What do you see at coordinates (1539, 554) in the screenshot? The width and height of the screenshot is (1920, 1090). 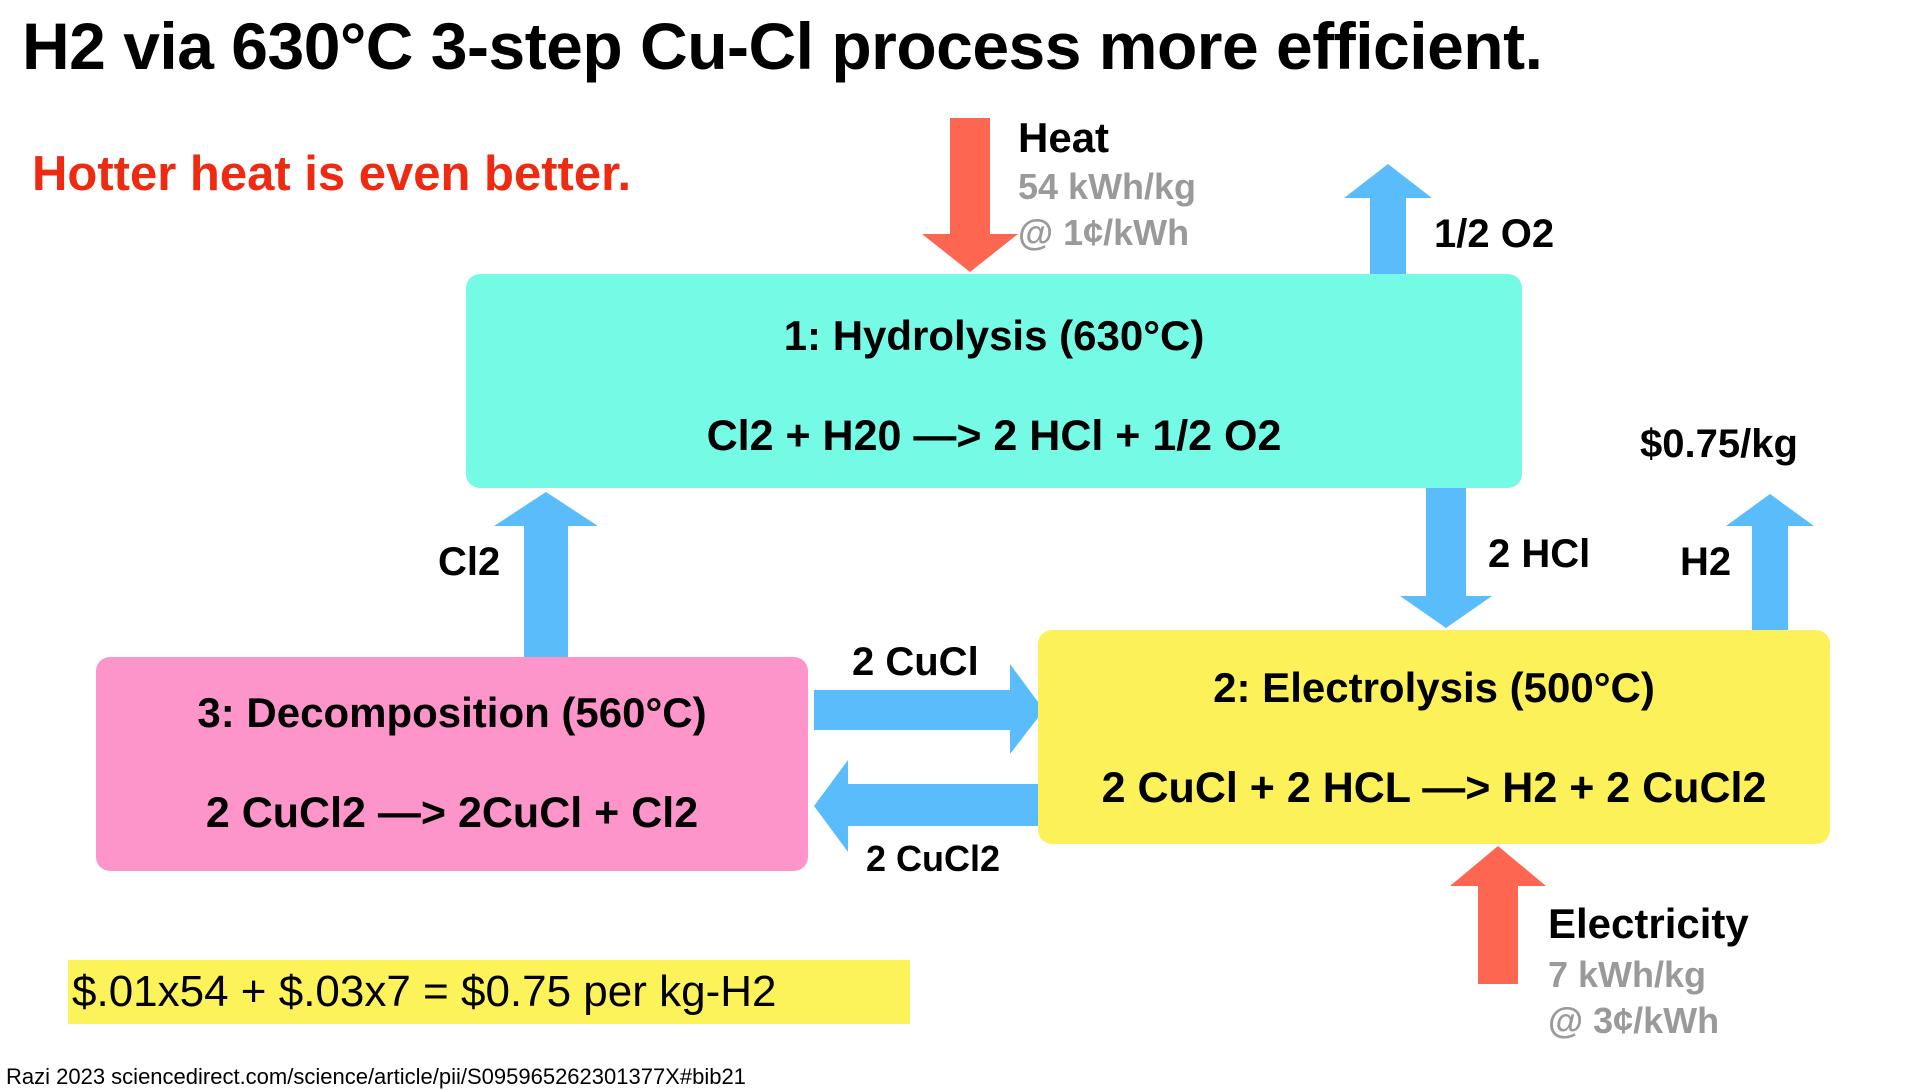 I see `hcl-flow-label: 2 HCl` at bounding box center [1539, 554].